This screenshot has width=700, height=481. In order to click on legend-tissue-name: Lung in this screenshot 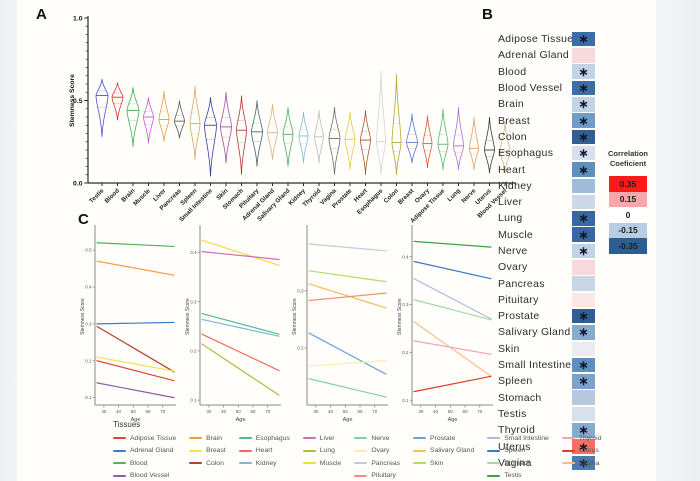, I will do `click(327, 451)`.